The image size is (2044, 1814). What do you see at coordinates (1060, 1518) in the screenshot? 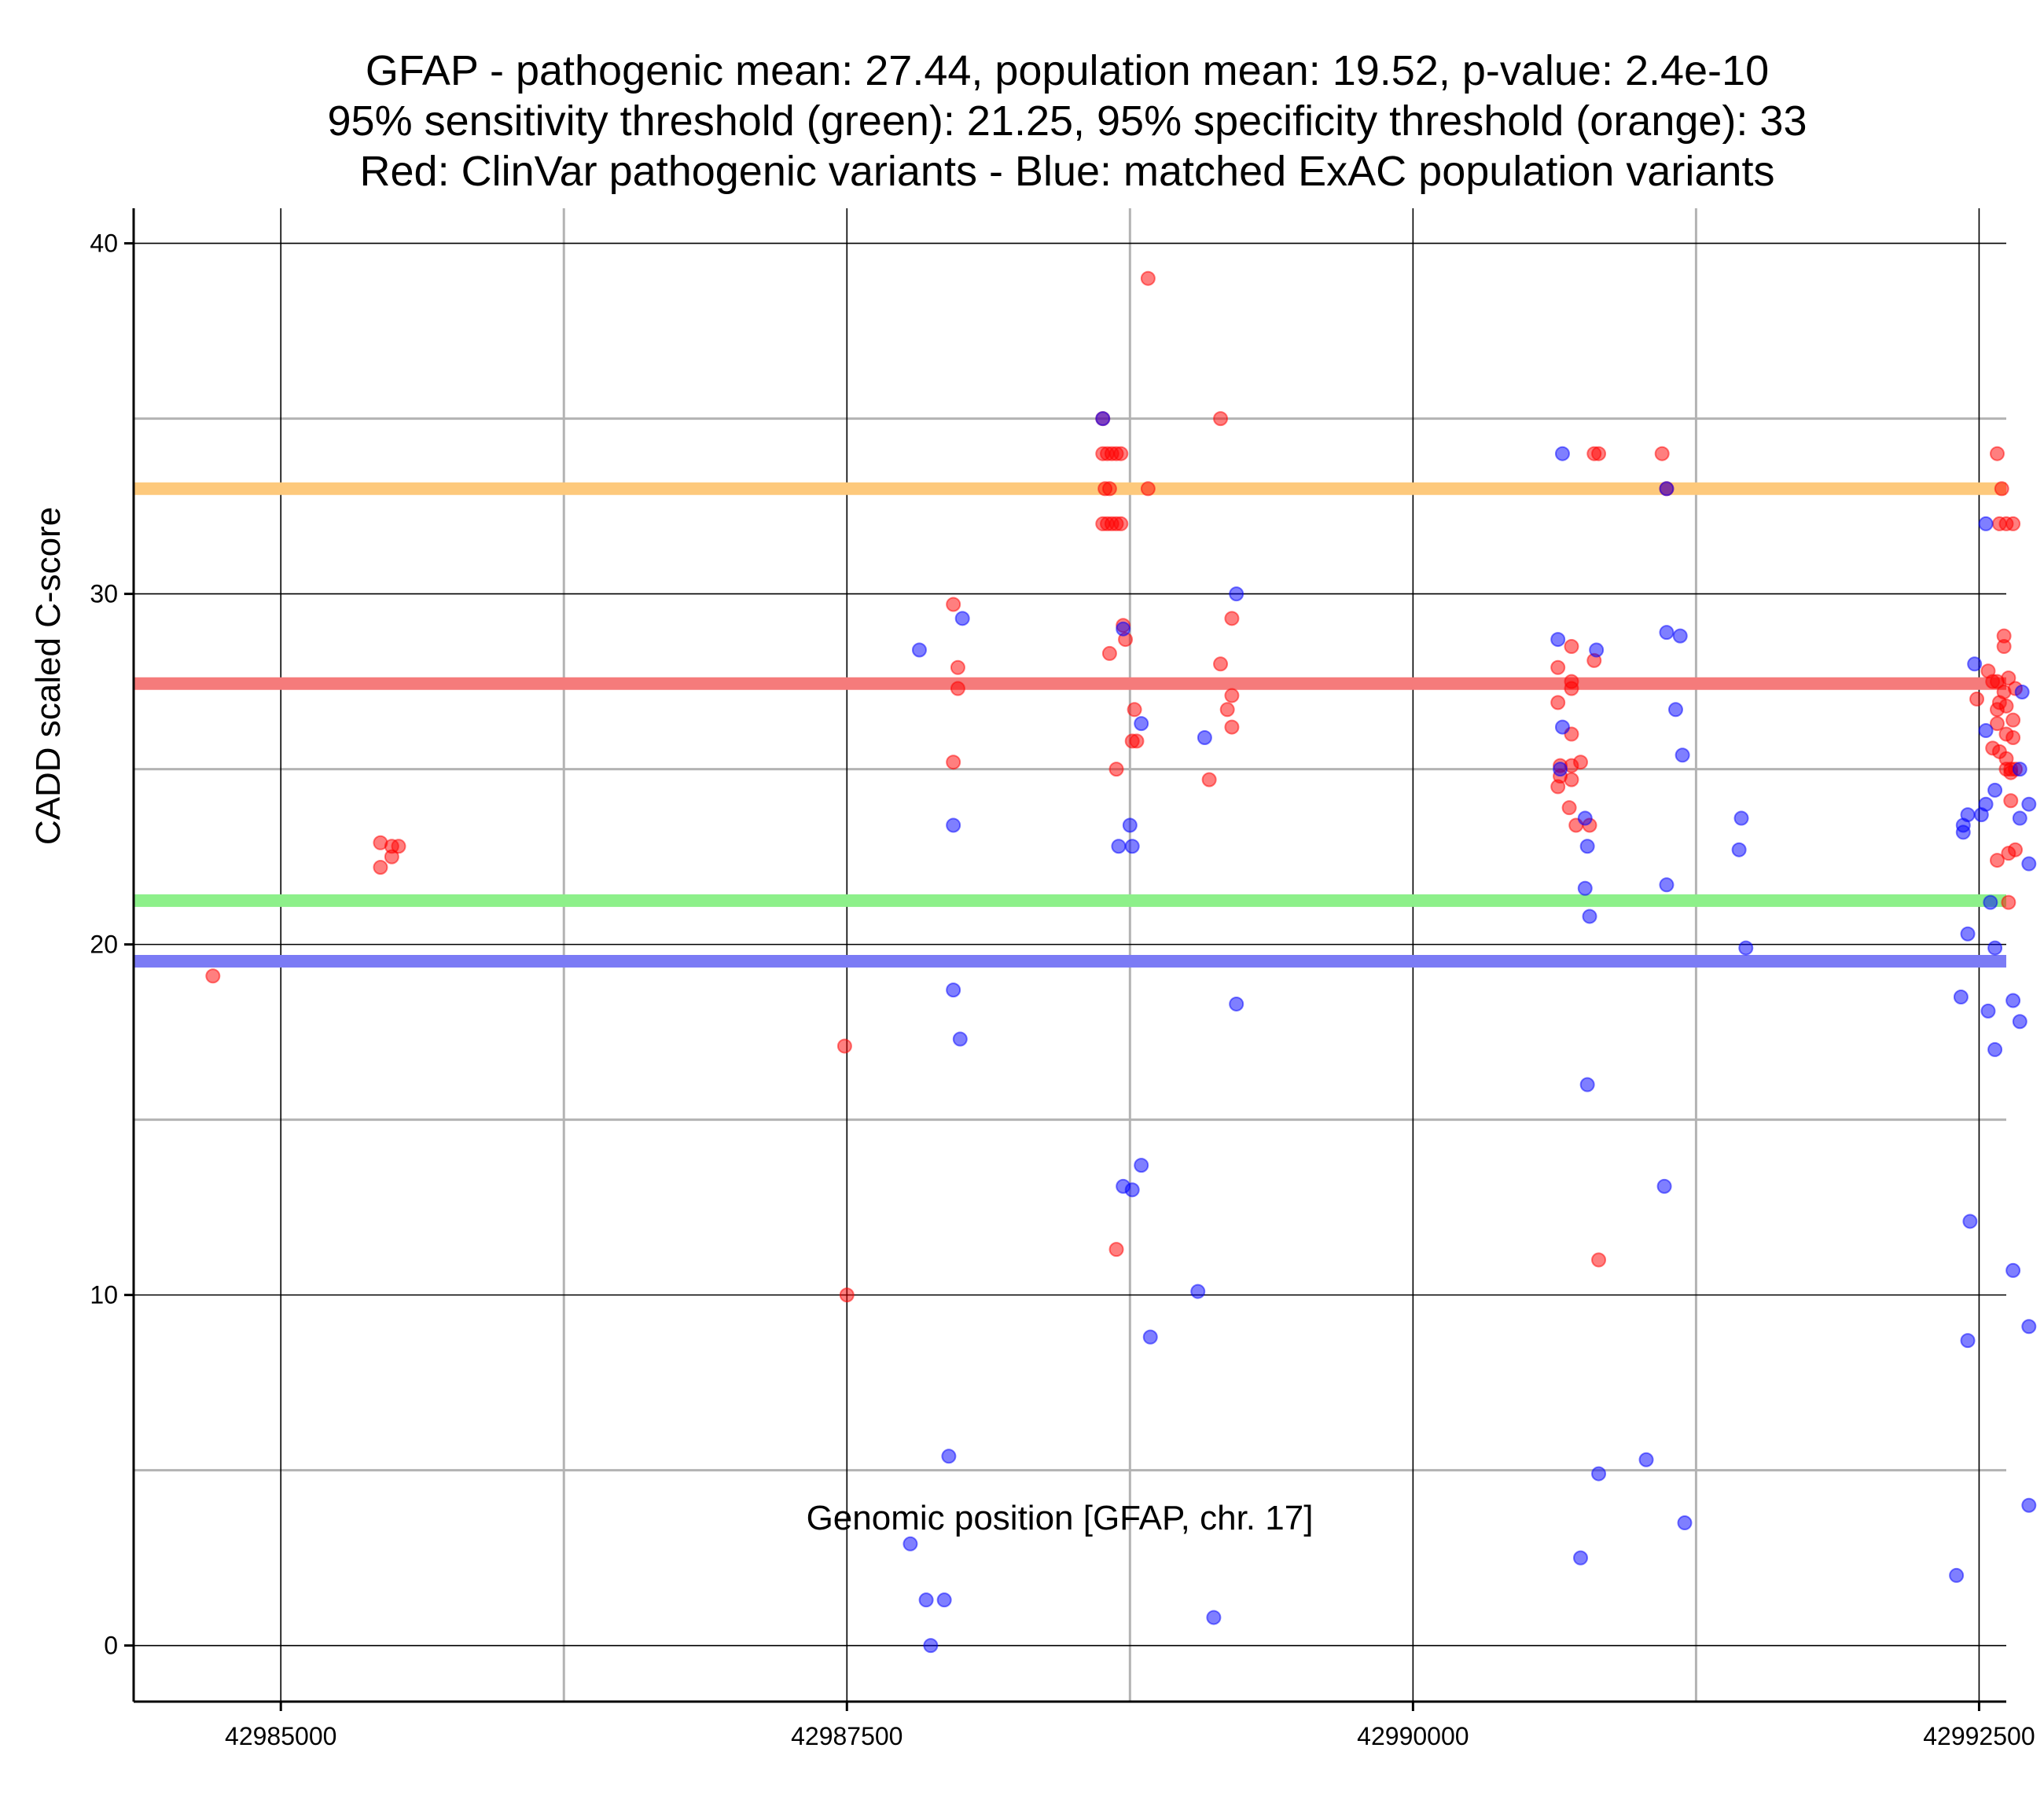
I see `x-axis-title: Genomic position [GFAP, chr. 17]` at bounding box center [1060, 1518].